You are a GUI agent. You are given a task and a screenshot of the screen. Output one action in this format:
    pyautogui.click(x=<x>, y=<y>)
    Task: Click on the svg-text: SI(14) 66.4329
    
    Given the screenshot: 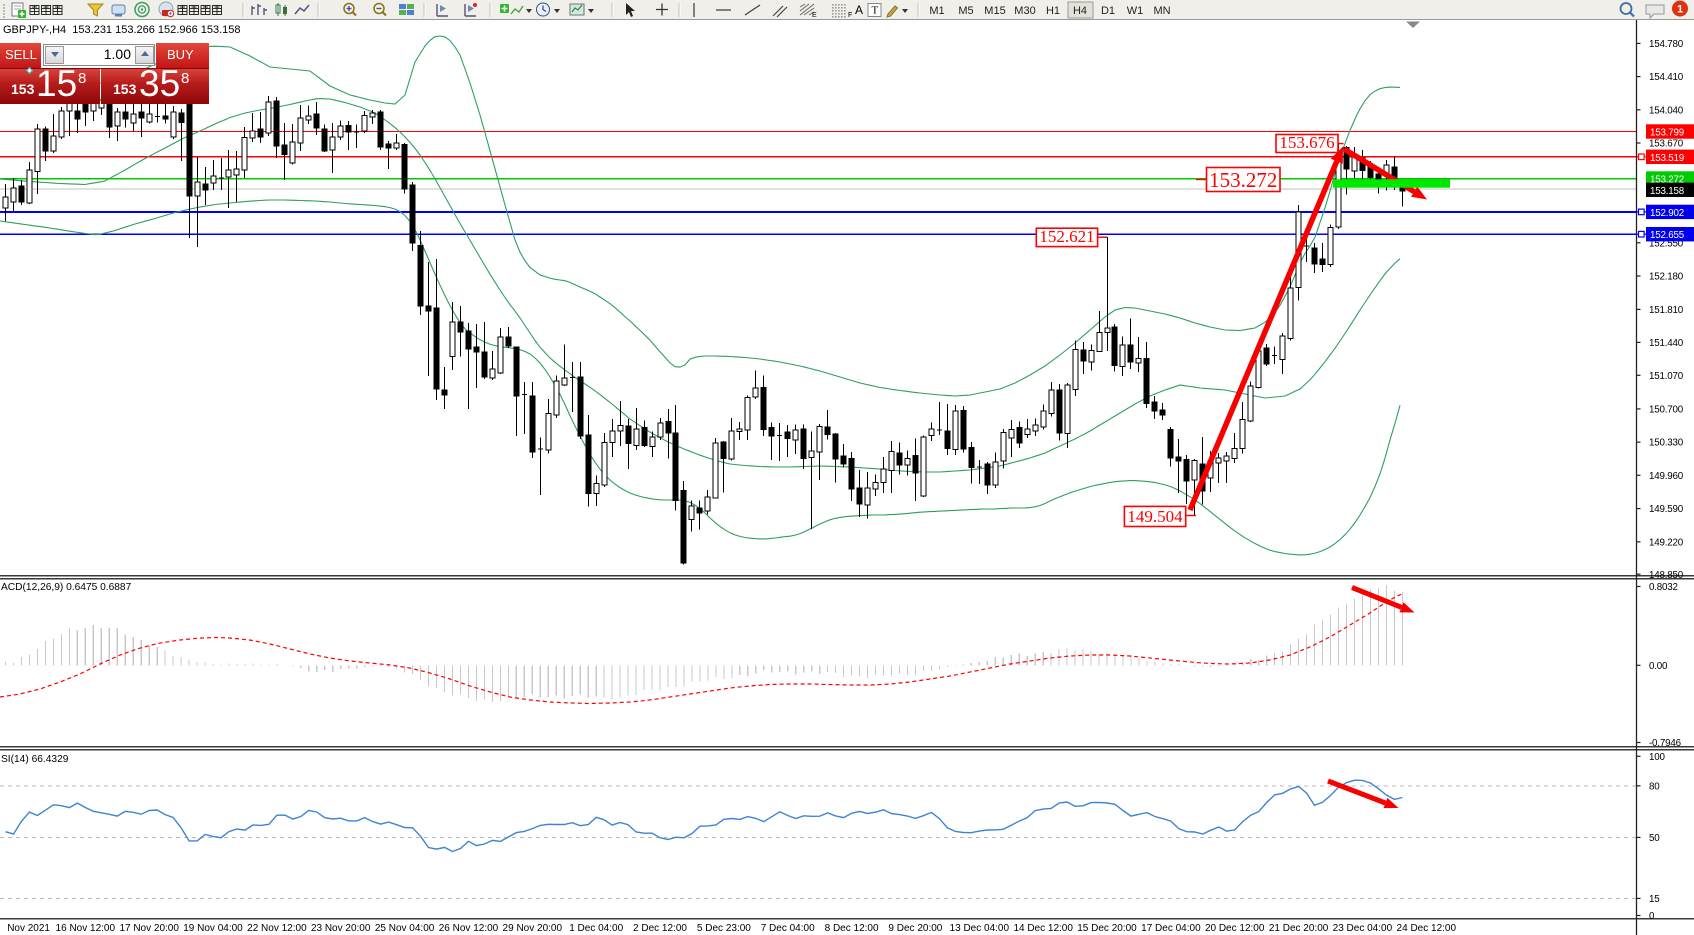 What is the action you would take?
    pyautogui.click(x=35, y=759)
    